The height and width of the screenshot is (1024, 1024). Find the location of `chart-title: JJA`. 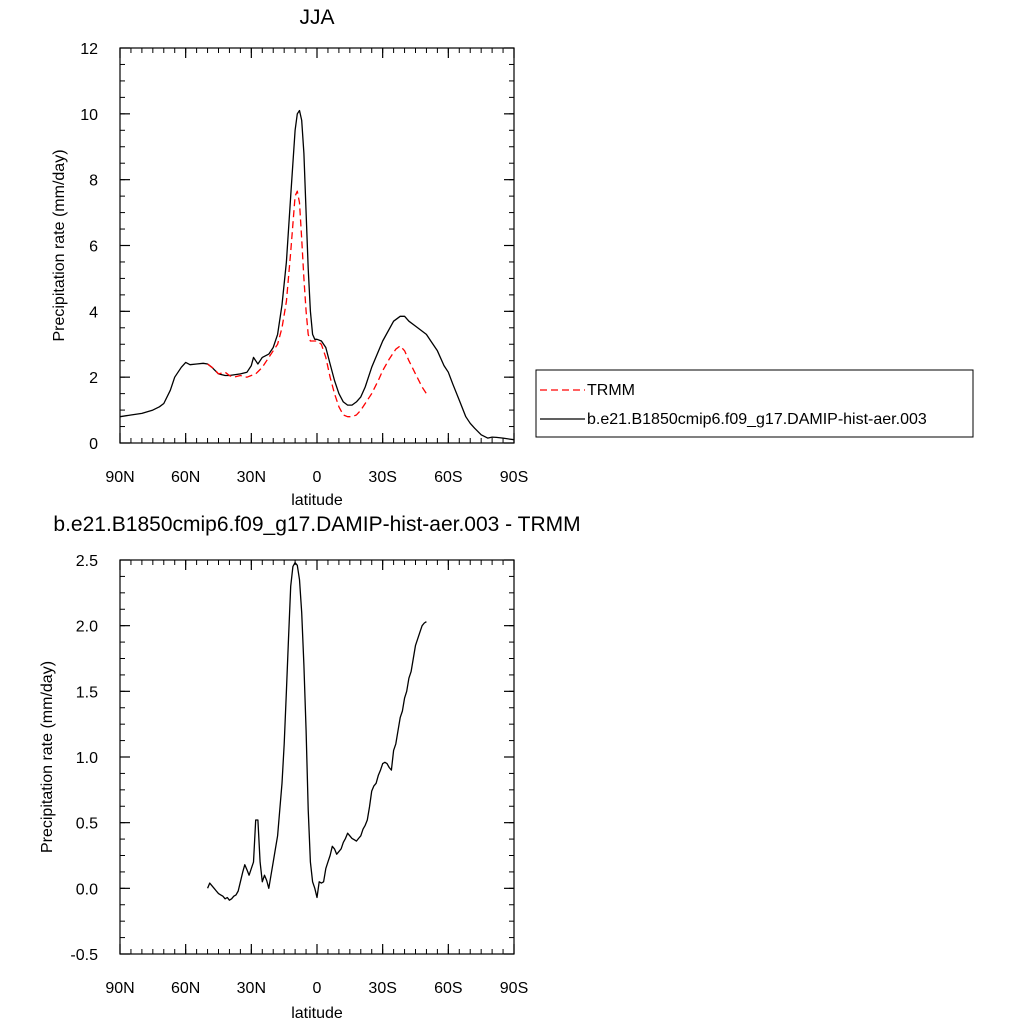

chart-title: JJA is located at coordinates (316, 17).